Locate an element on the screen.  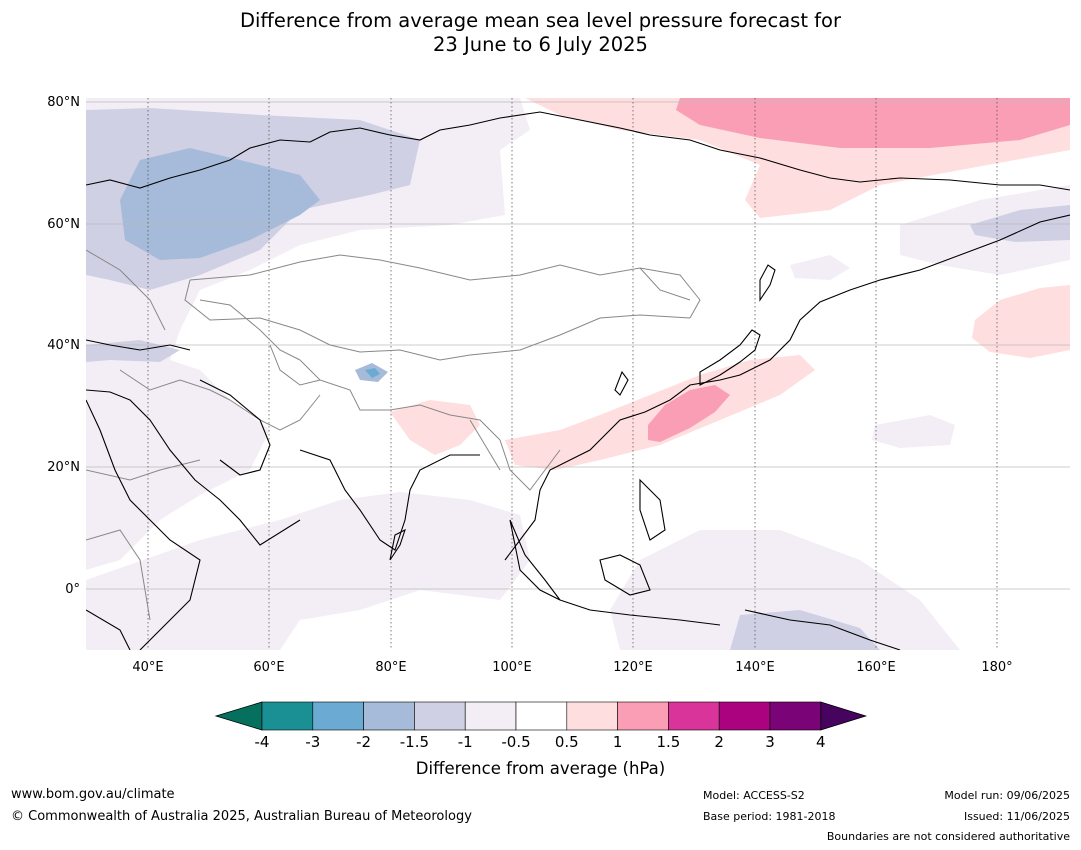
colorbar-label: Difference from average (hPa) is located at coordinates (540, 768).